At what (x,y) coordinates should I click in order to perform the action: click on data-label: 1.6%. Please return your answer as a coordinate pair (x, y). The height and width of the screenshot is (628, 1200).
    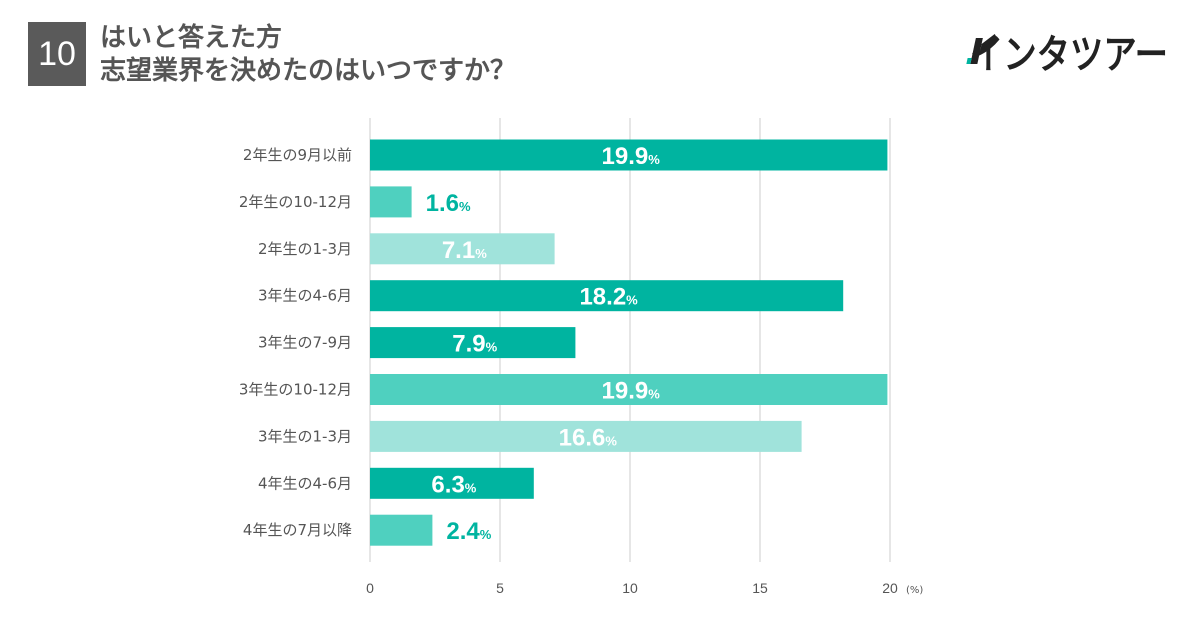
    Looking at the image, I should click on (448, 203).